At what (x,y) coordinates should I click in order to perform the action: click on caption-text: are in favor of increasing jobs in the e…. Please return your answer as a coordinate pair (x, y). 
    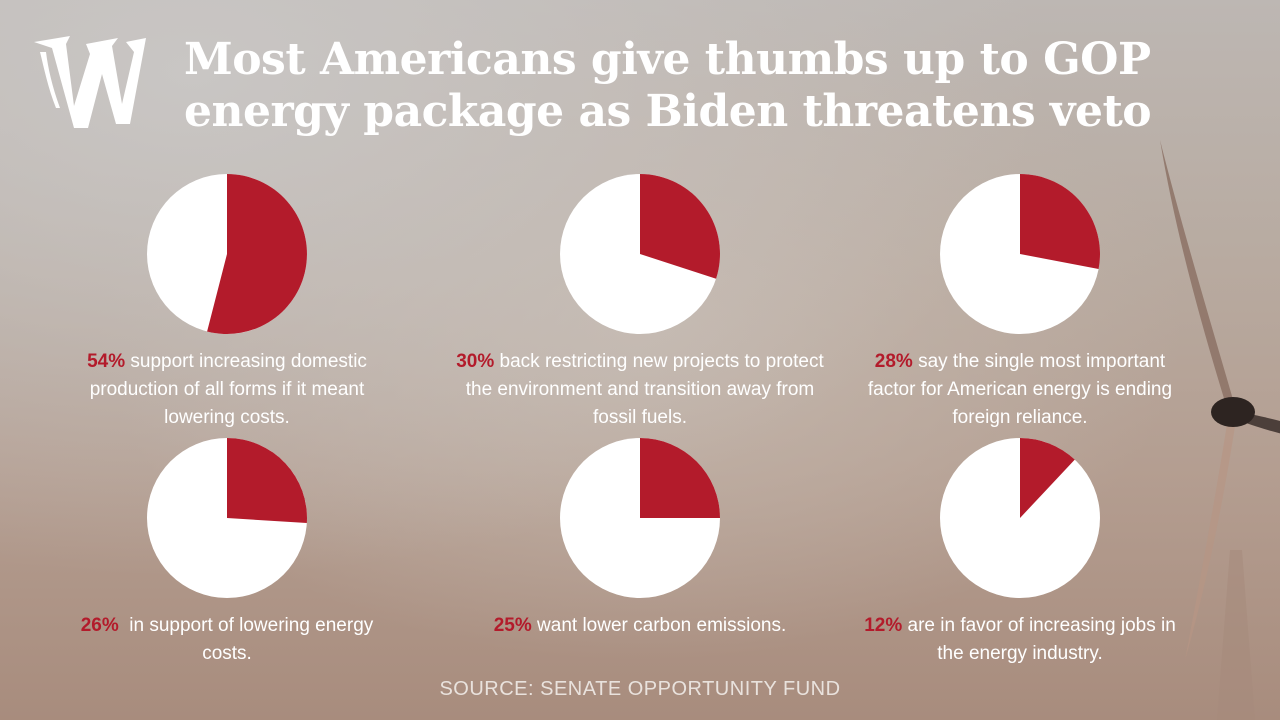
    Looking at the image, I should click on (1042, 639).